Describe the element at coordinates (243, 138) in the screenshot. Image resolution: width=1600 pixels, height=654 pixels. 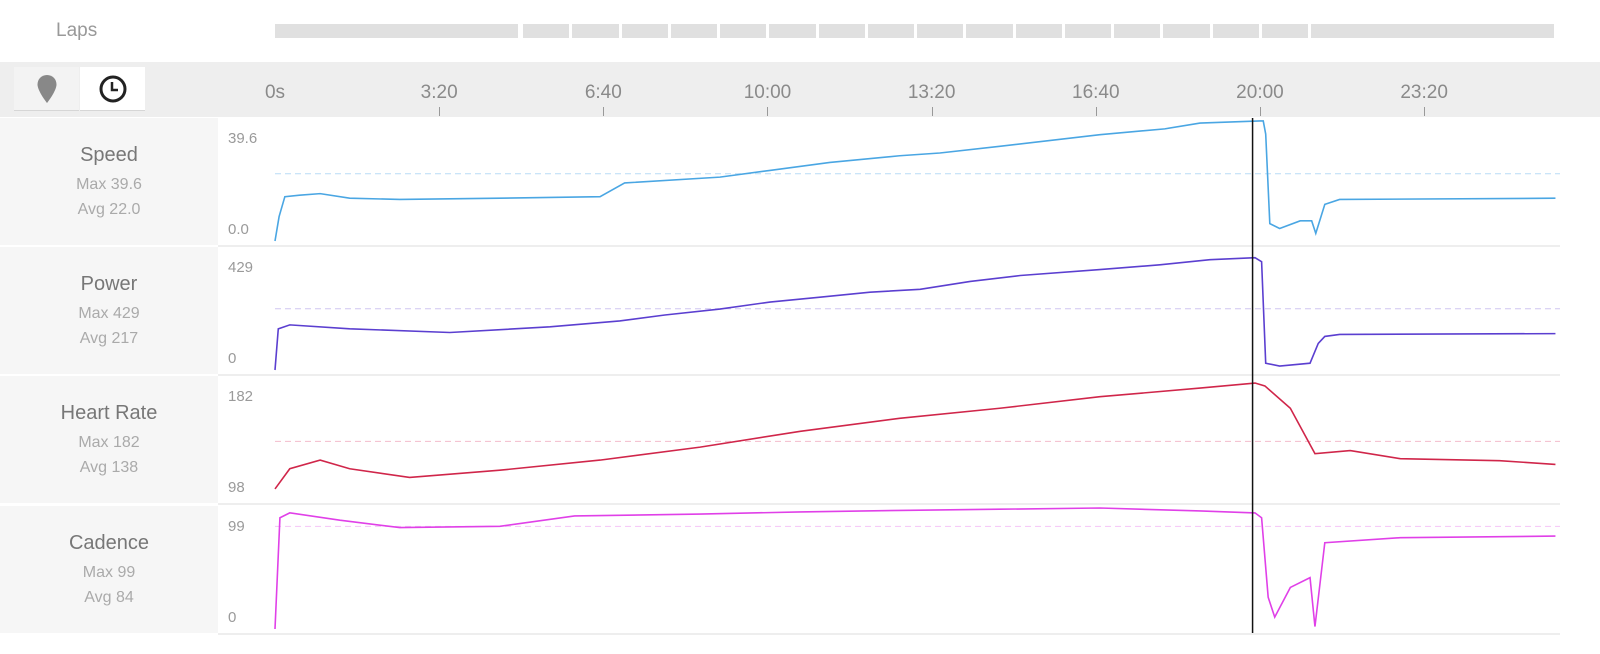
I see `y-max-label: 39.6` at that location.